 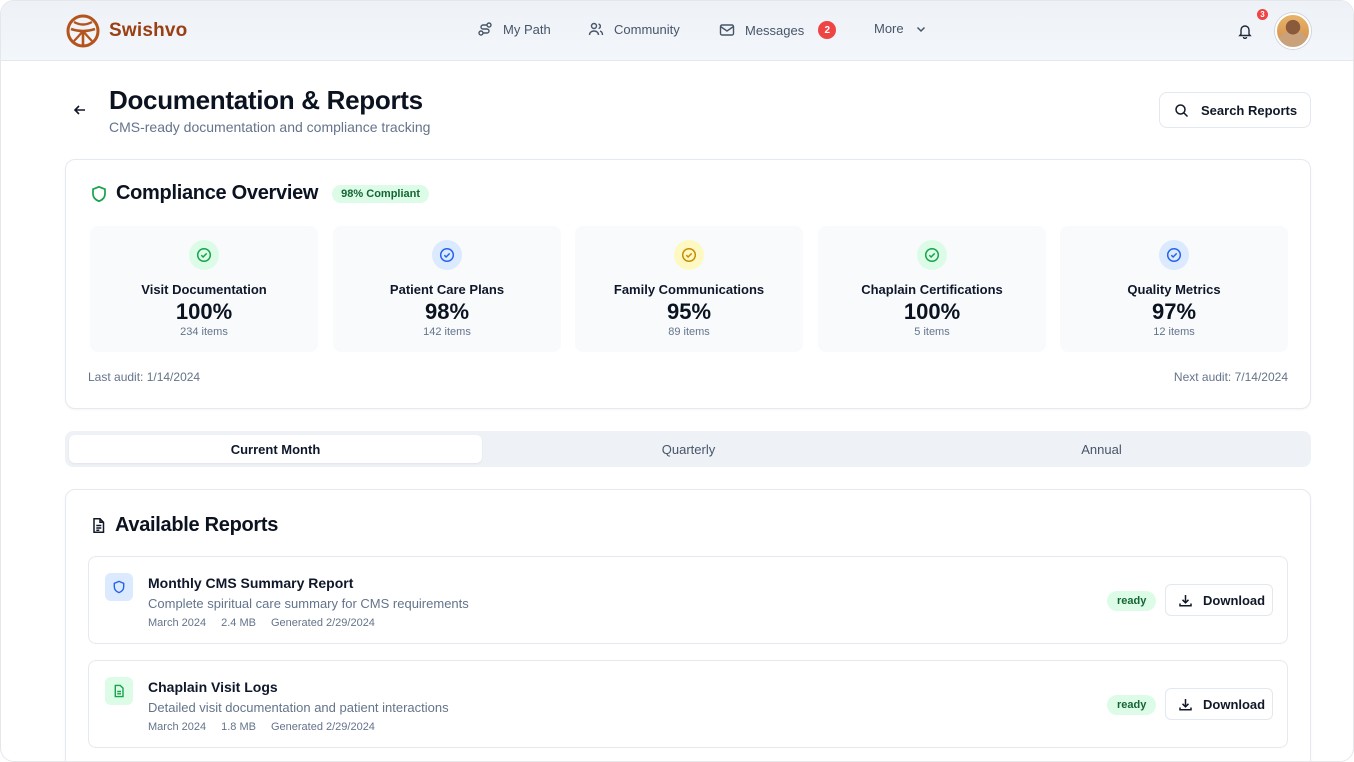 What do you see at coordinates (261, 623) in the screenshot?
I see `report-meta: March 2024 2.4 MB Generated 2/29/2024` at bounding box center [261, 623].